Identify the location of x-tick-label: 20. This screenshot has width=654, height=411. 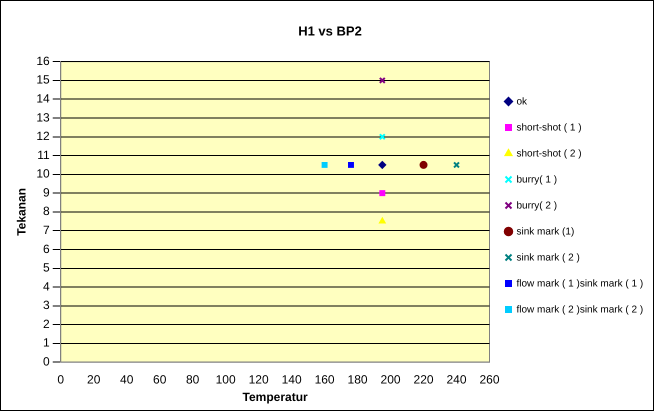
(94, 379).